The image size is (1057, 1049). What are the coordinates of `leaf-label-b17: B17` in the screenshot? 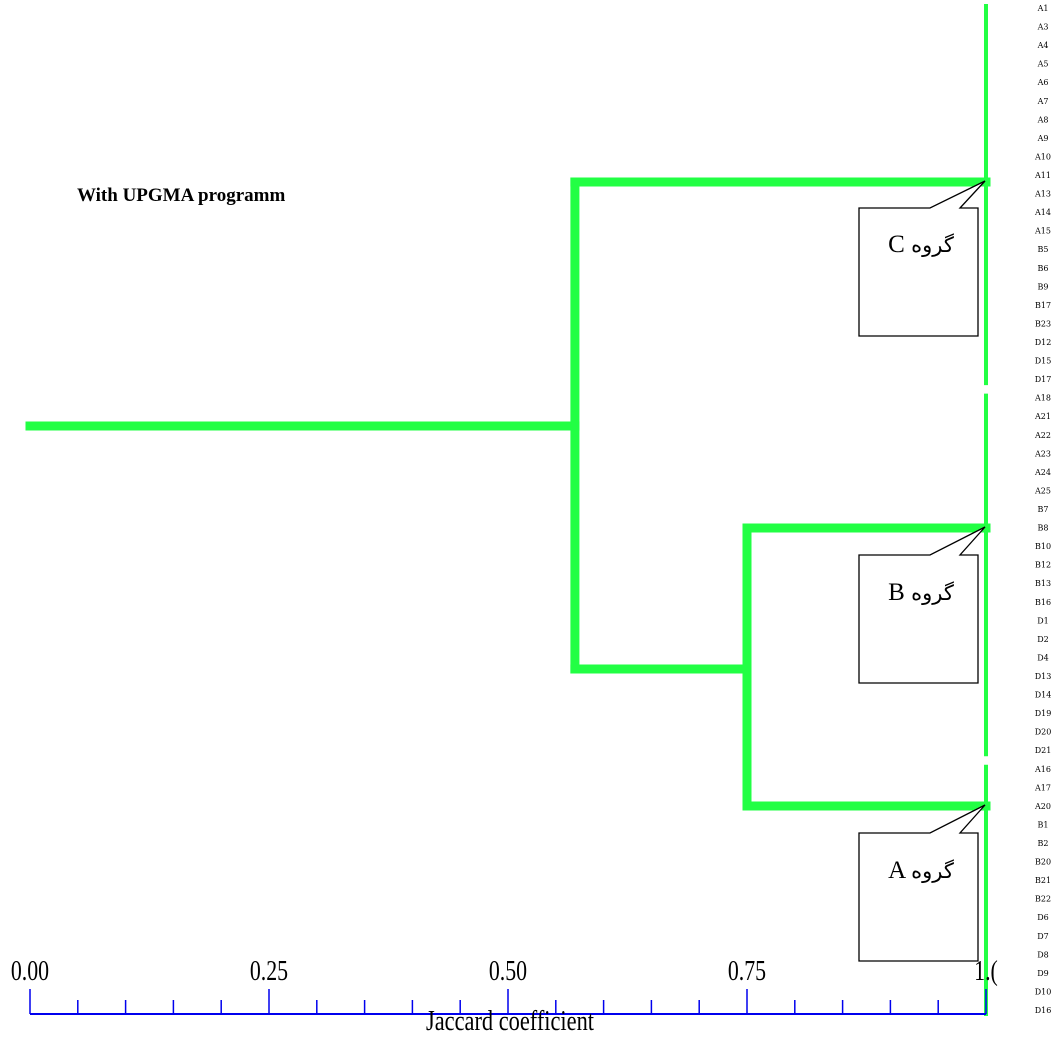 It's located at (1043, 305).